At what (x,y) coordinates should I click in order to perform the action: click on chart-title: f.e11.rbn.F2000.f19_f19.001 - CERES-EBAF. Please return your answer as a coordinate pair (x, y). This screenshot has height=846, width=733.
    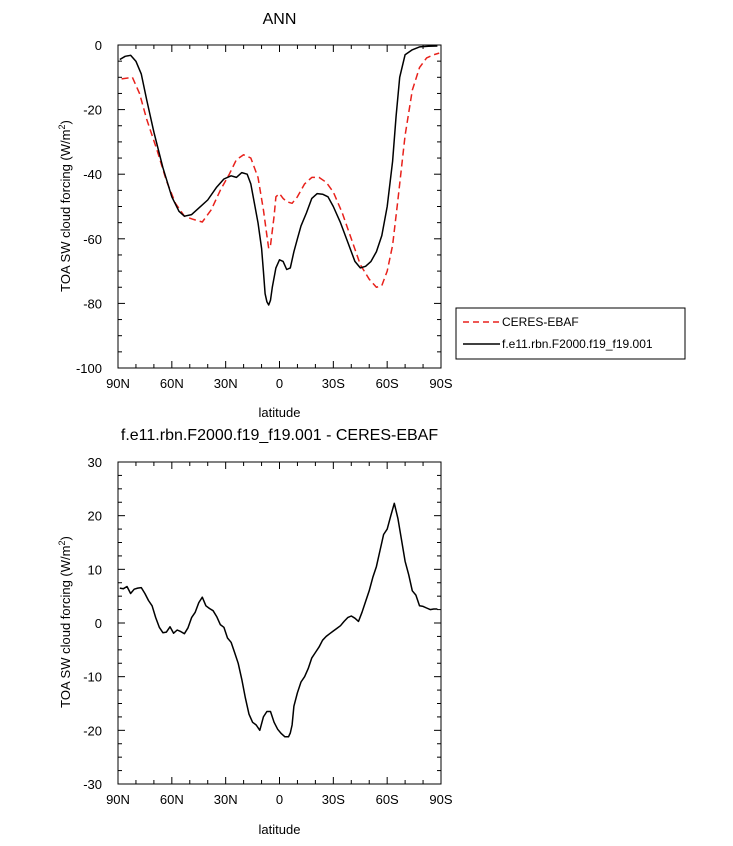
    Looking at the image, I should click on (279, 435).